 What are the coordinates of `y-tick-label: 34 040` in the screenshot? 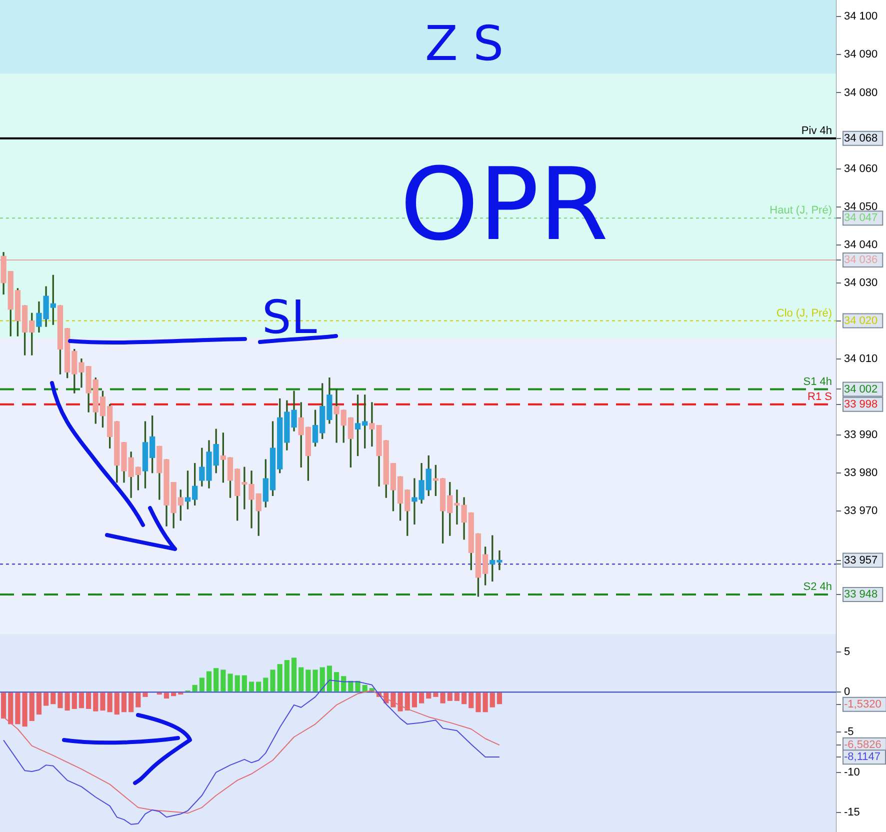 It's located at (861, 244).